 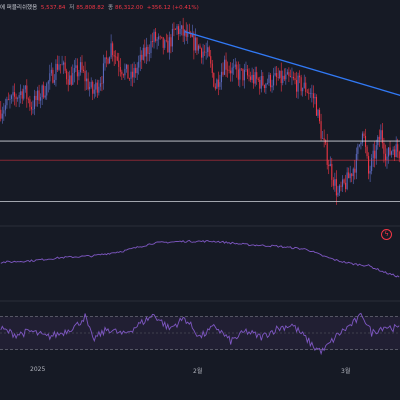 I want to click on open-value: 5,537.84, so click(x=53, y=8).